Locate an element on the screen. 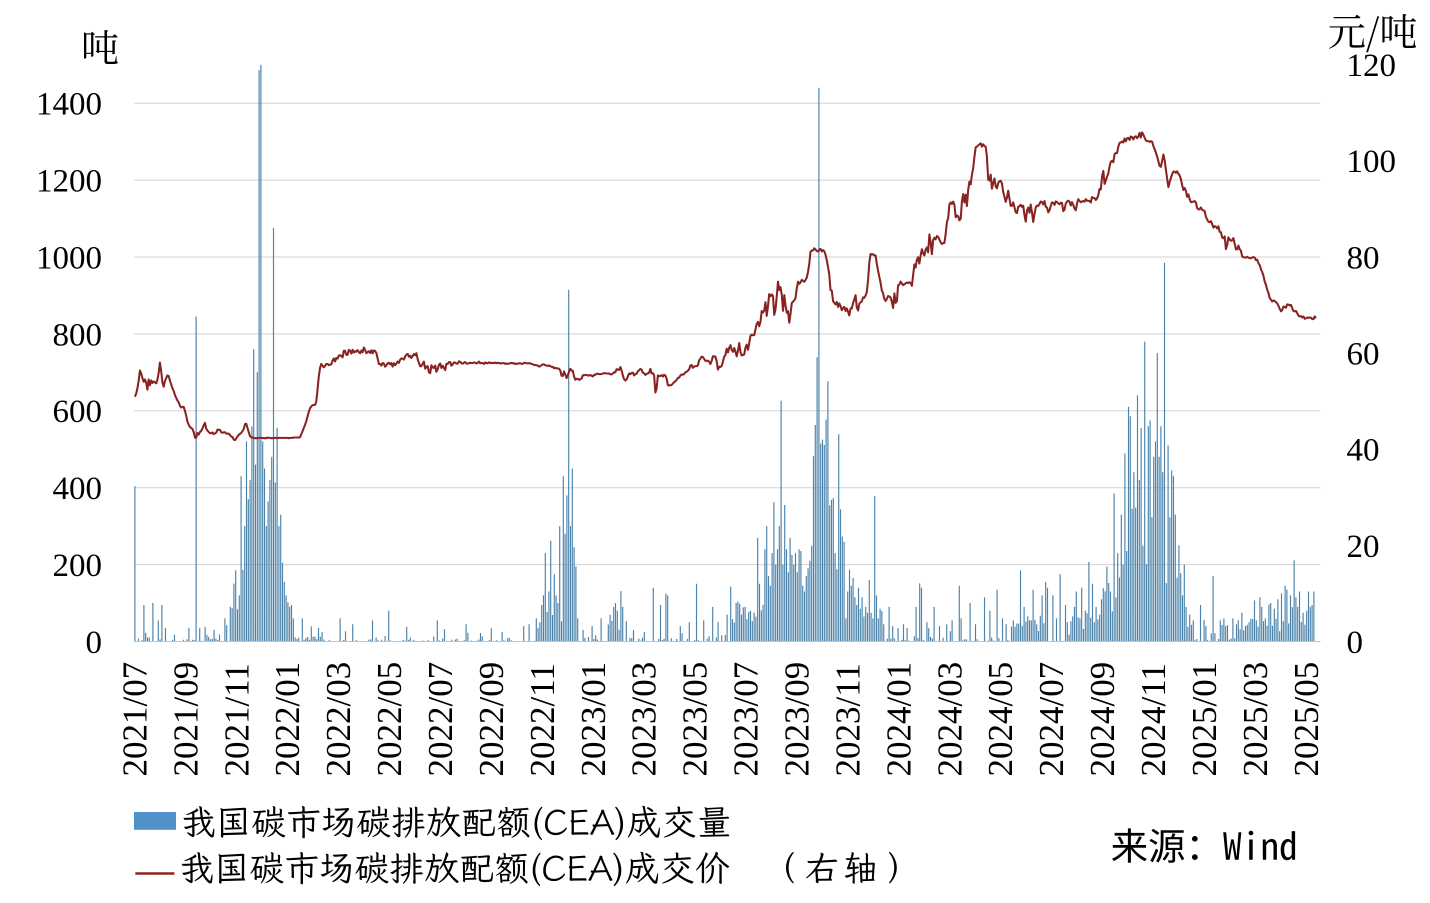 The image size is (1430, 903). svg-text: 2022/03 is located at coordinates (338, 719).